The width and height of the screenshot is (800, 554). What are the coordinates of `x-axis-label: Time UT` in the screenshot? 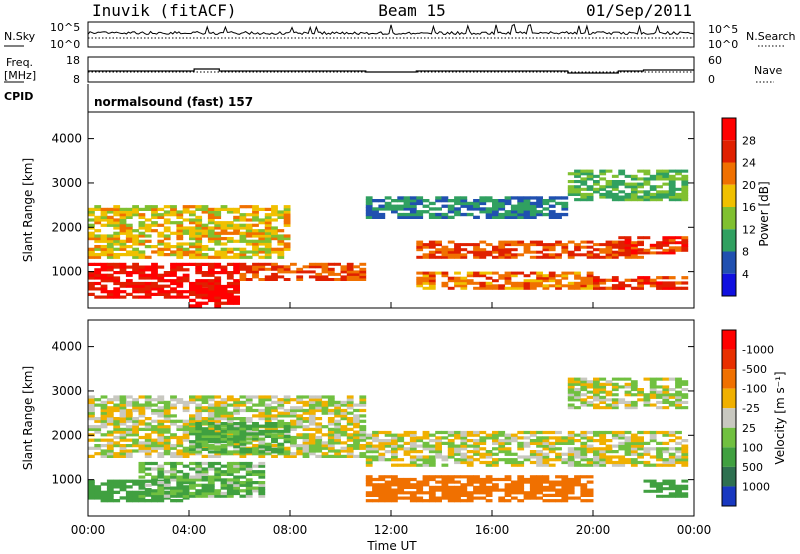 It's located at (391, 546).